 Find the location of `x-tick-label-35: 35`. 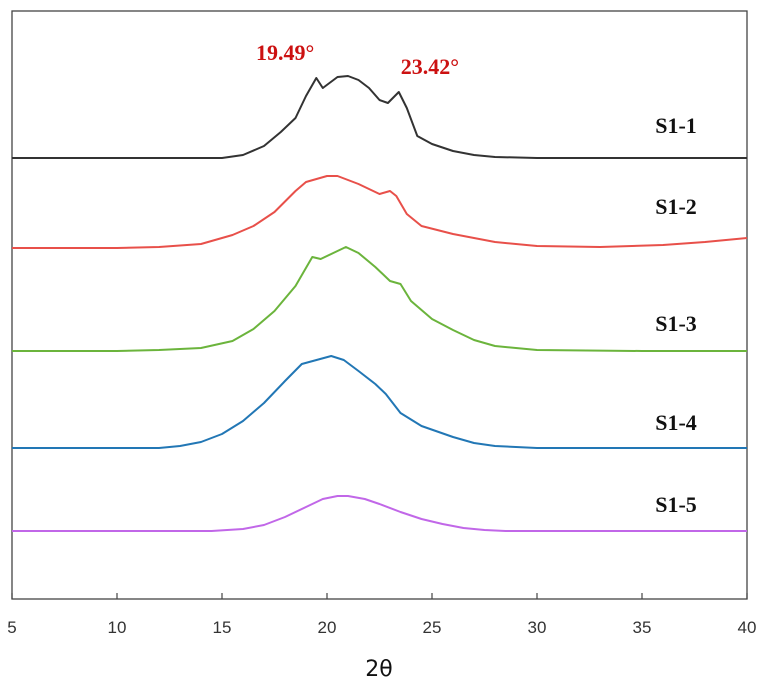

x-tick-label-35: 35 is located at coordinates (642, 627).